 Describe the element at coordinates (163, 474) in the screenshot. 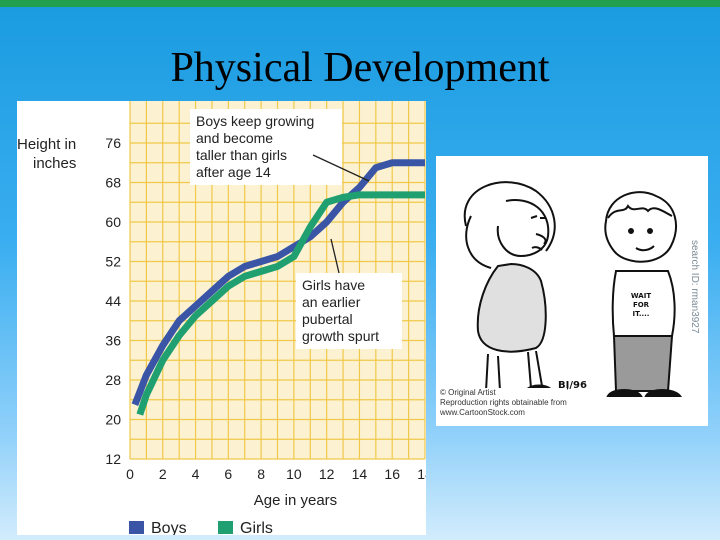

I see `x-tick-label: 2` at that location.